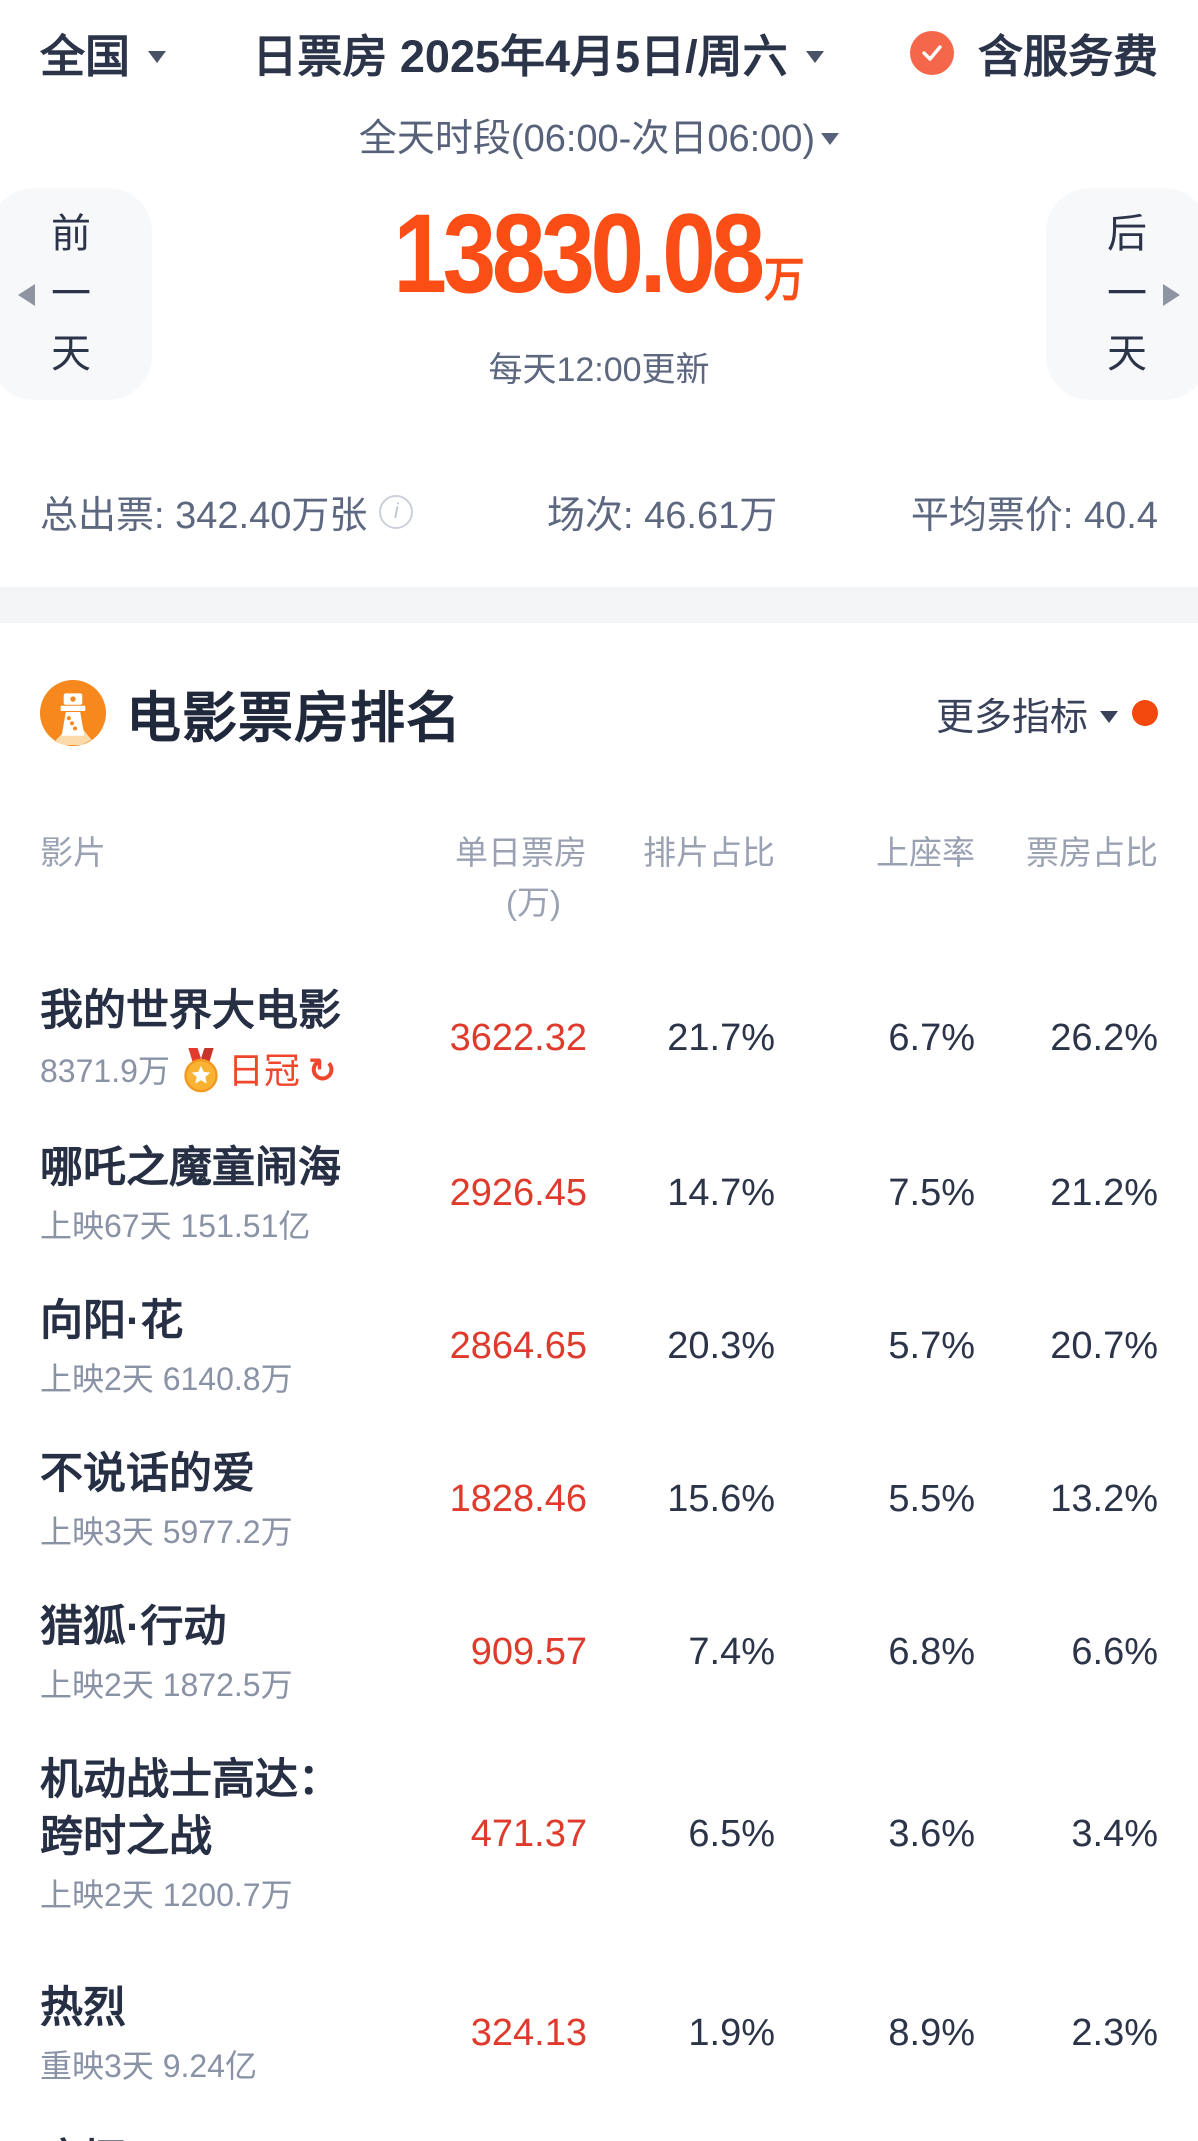 This screenshot has height=2141, width=1198. What do you see at coordinates (1104, 1193) in the screenshot?
I see `box-office-share-cell: 21.2%` at bounding box center [1104, 1193].